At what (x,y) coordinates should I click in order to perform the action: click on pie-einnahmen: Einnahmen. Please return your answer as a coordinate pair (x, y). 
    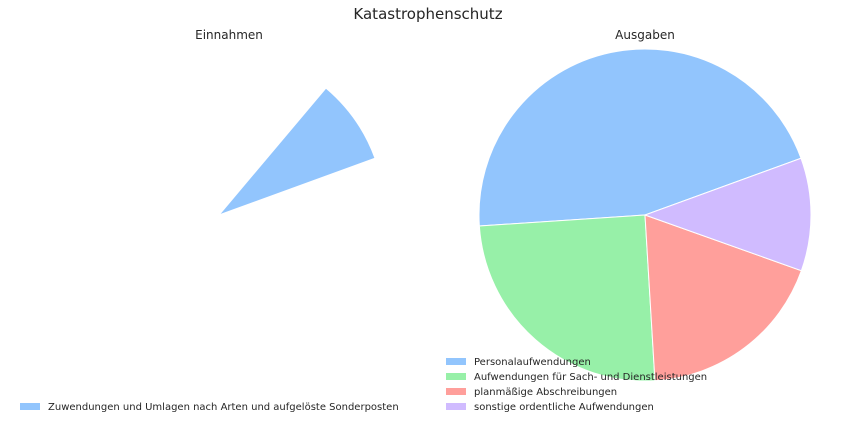
    Looking at the image, I should click on (285, 122).